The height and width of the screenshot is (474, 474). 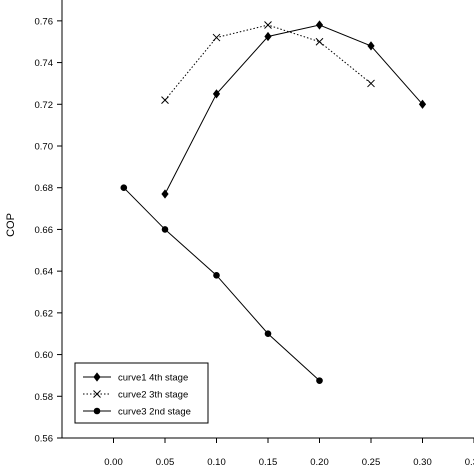 I want to click on y-tick-label: 0.64, so click(x=44, y=272).